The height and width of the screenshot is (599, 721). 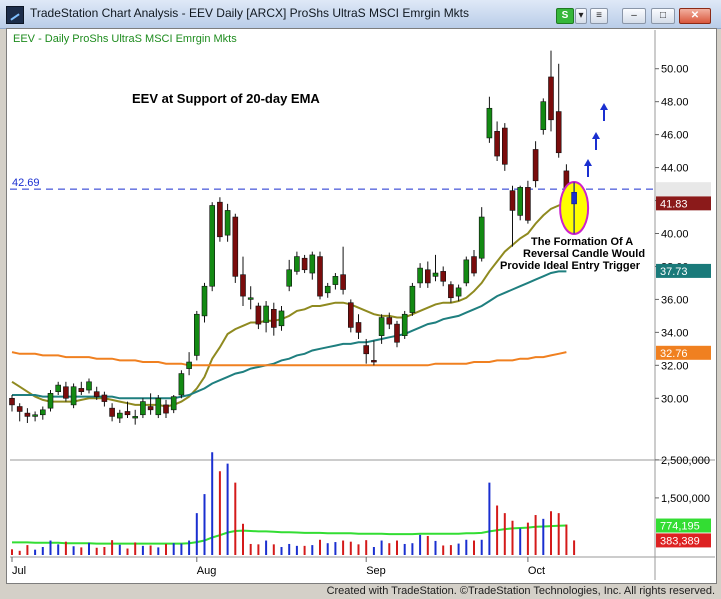 I want to click on annotation-line: Reversal Candle Would, so click(x=584, y=254).